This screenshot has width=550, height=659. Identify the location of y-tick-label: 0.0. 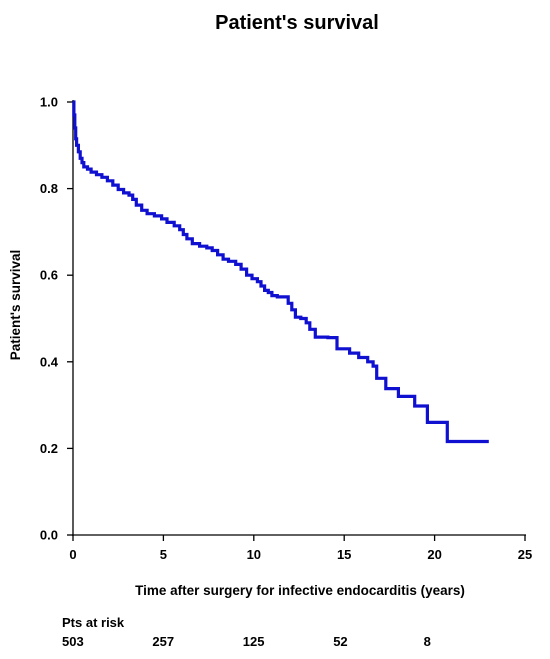
(49, 535).